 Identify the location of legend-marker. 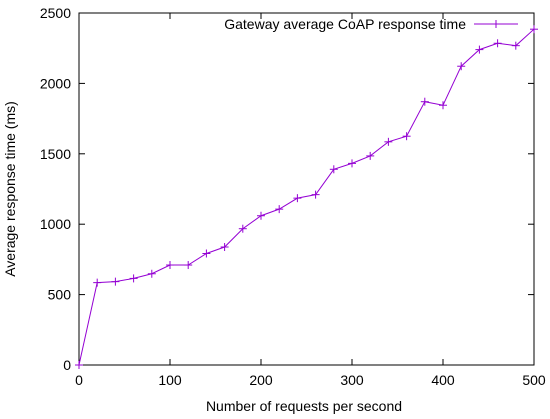
(496, 24).